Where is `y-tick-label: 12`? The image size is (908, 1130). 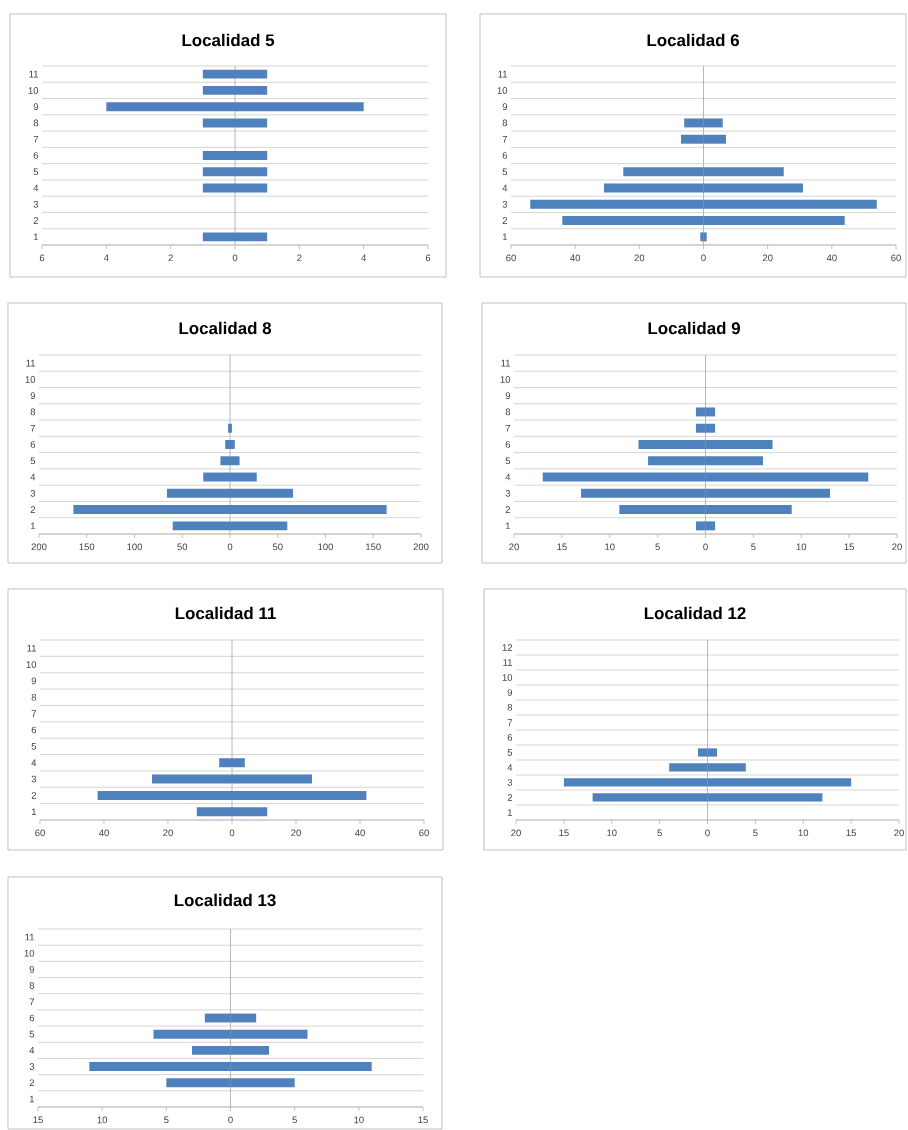
y-tick-label: 12 is located at coordinates (507, 647).